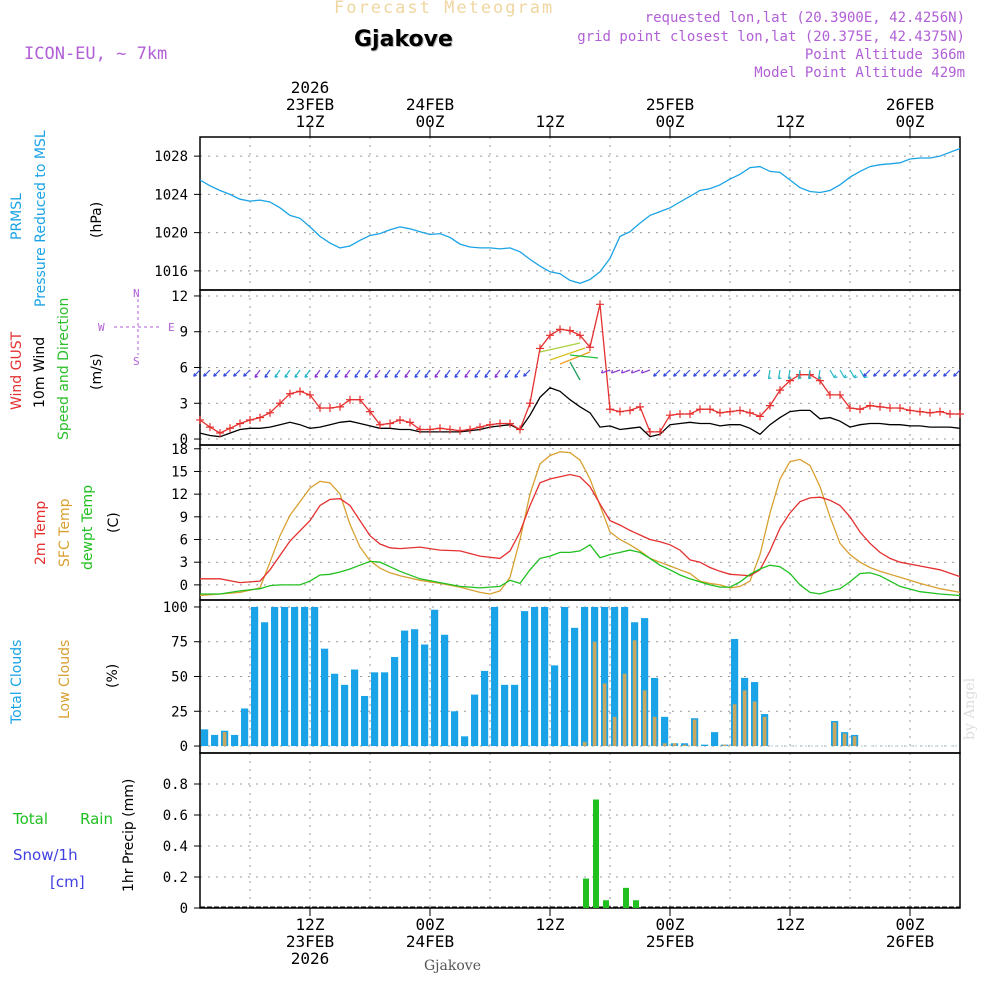 This screenshot has width=1000, height=1000. I want to click on y-tick-label: 25, so click(179, 712).